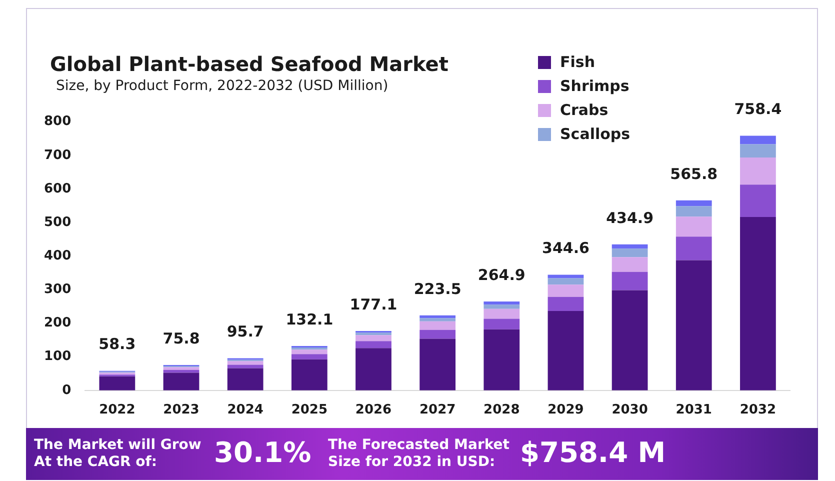 This screenshot has width=835, height=481. Describe the element at coordinates (584, 110) in the screenshot. I see `legend-label: Crabs` at that location.